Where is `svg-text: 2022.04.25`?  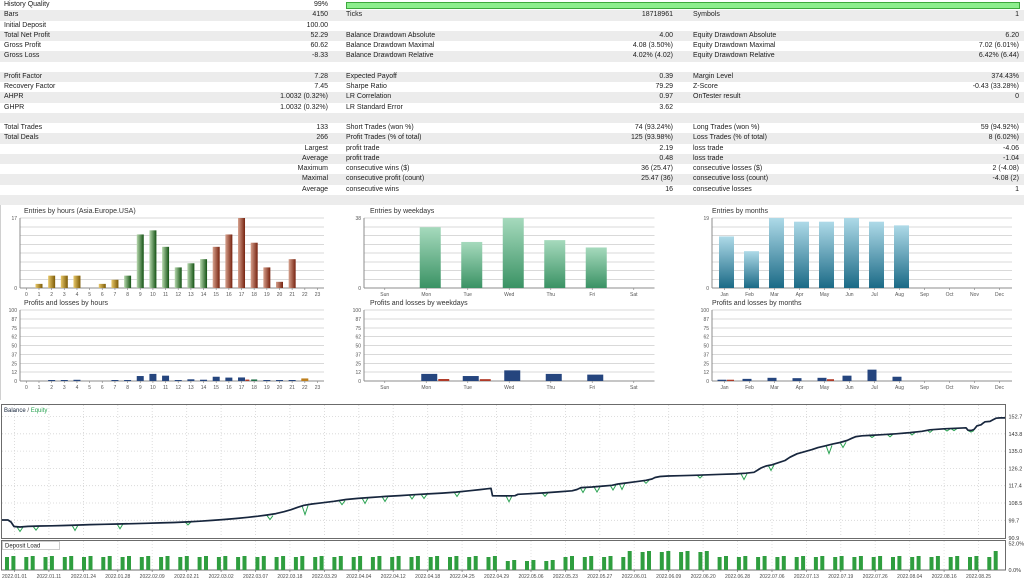 svg-text: 2022.04.25 is located at coordinates (462, 577).